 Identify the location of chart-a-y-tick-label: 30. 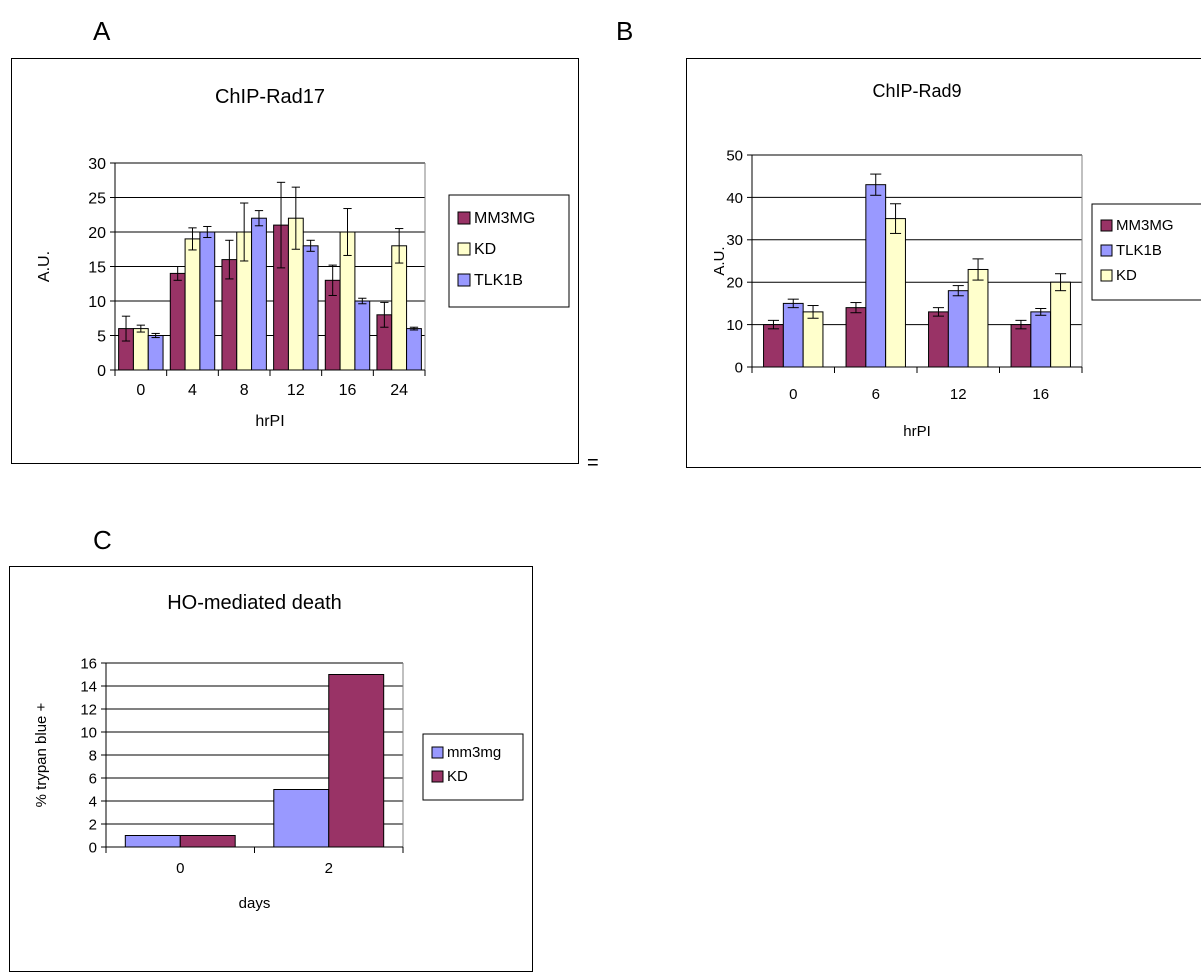
(97, 164).